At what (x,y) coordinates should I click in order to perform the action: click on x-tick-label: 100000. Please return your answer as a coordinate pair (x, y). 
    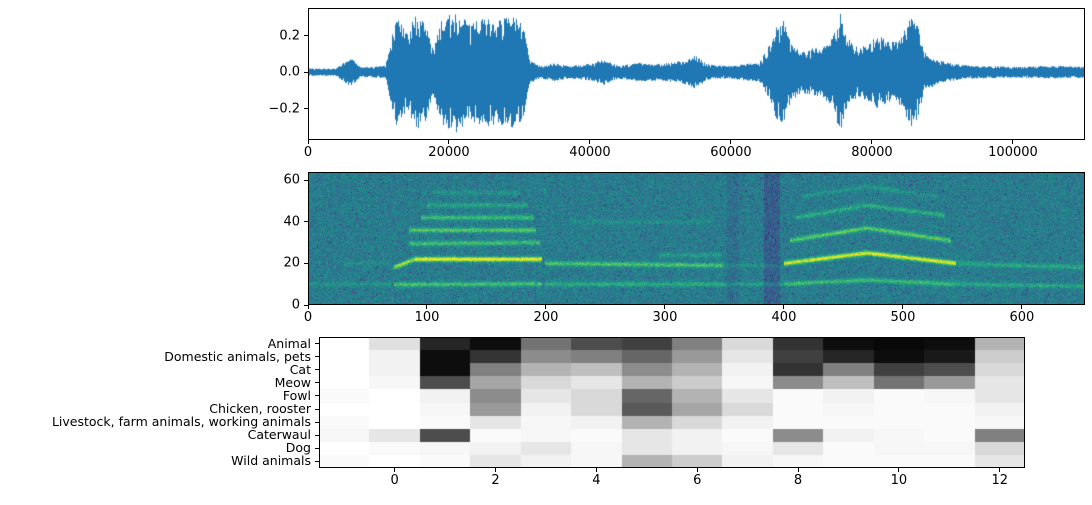
    Looking at the image, I should click on (1013, 152).